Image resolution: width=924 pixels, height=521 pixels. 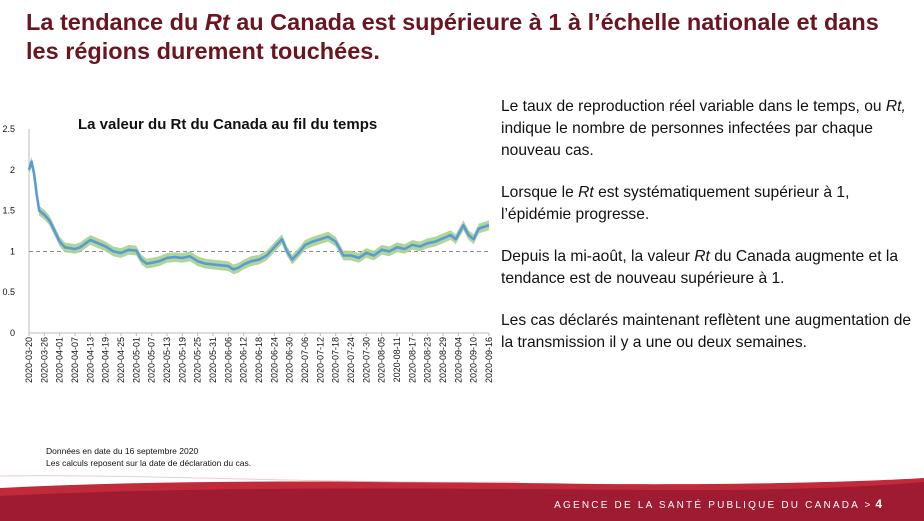 I want to click on x-tick-label: 2020-06-12, so click(x=244, y=360).